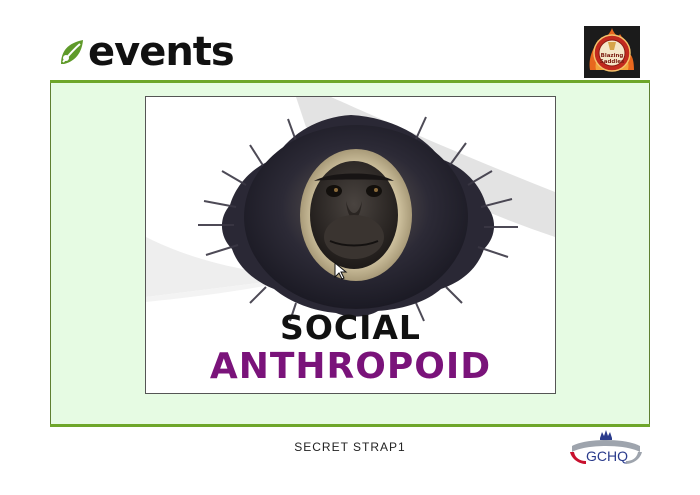  What do you see at coordinates (606, 447) in the screenshot?
I see `gchq-logo` at bounding box center [606, 447].